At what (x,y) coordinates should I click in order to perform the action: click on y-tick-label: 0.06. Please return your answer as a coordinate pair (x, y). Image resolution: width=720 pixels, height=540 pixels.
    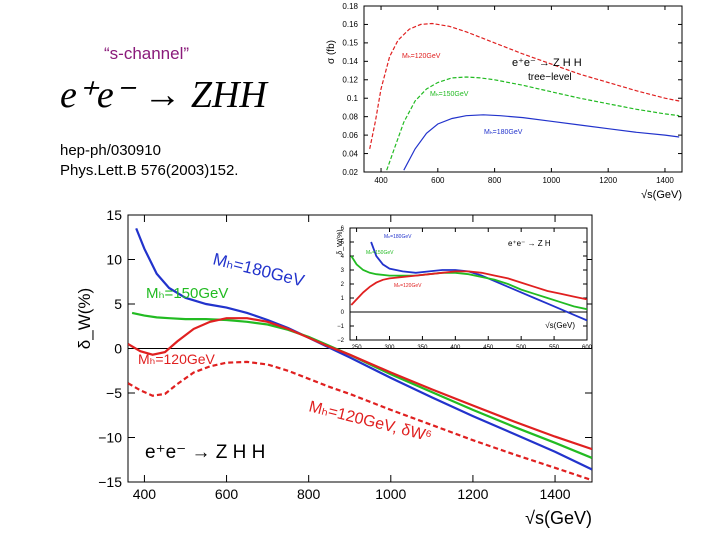
    Looking at the image, I should click on (350, 135).